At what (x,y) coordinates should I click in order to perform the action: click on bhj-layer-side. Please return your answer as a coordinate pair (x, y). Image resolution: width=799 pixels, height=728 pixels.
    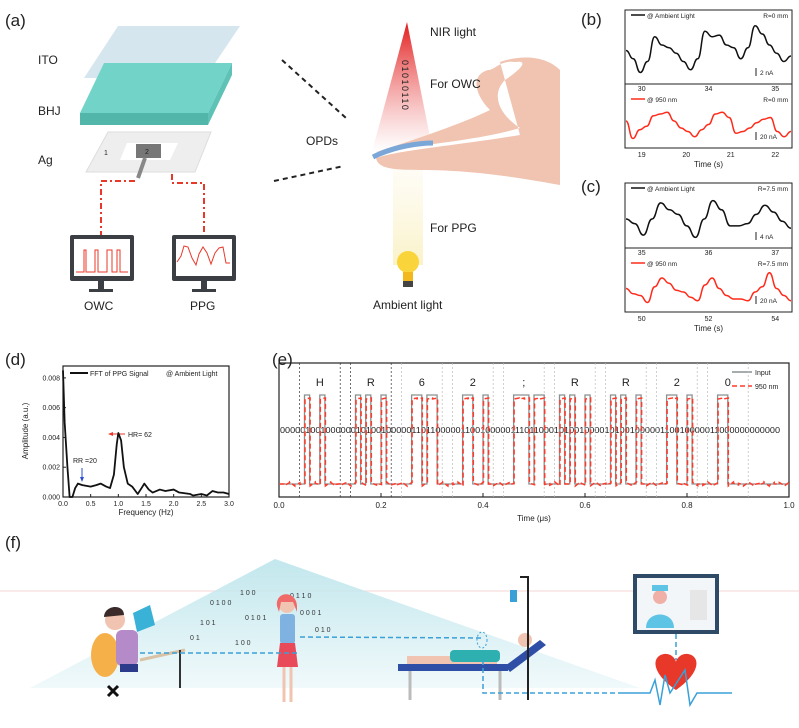
    Looking at the image, I should click on (144, 119).